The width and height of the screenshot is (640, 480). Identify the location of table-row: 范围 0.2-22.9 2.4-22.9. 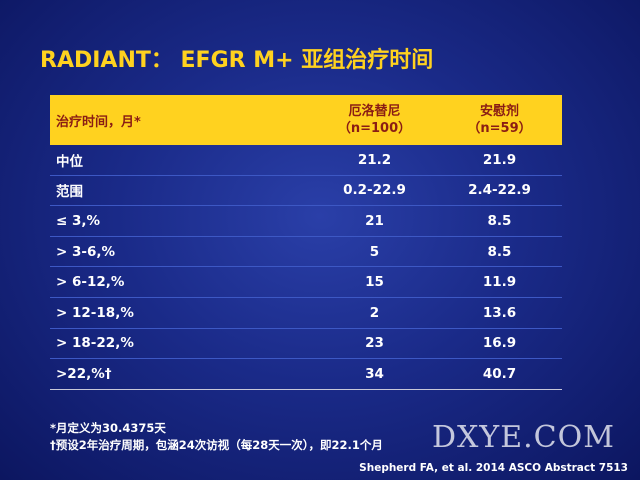
(306, 191).